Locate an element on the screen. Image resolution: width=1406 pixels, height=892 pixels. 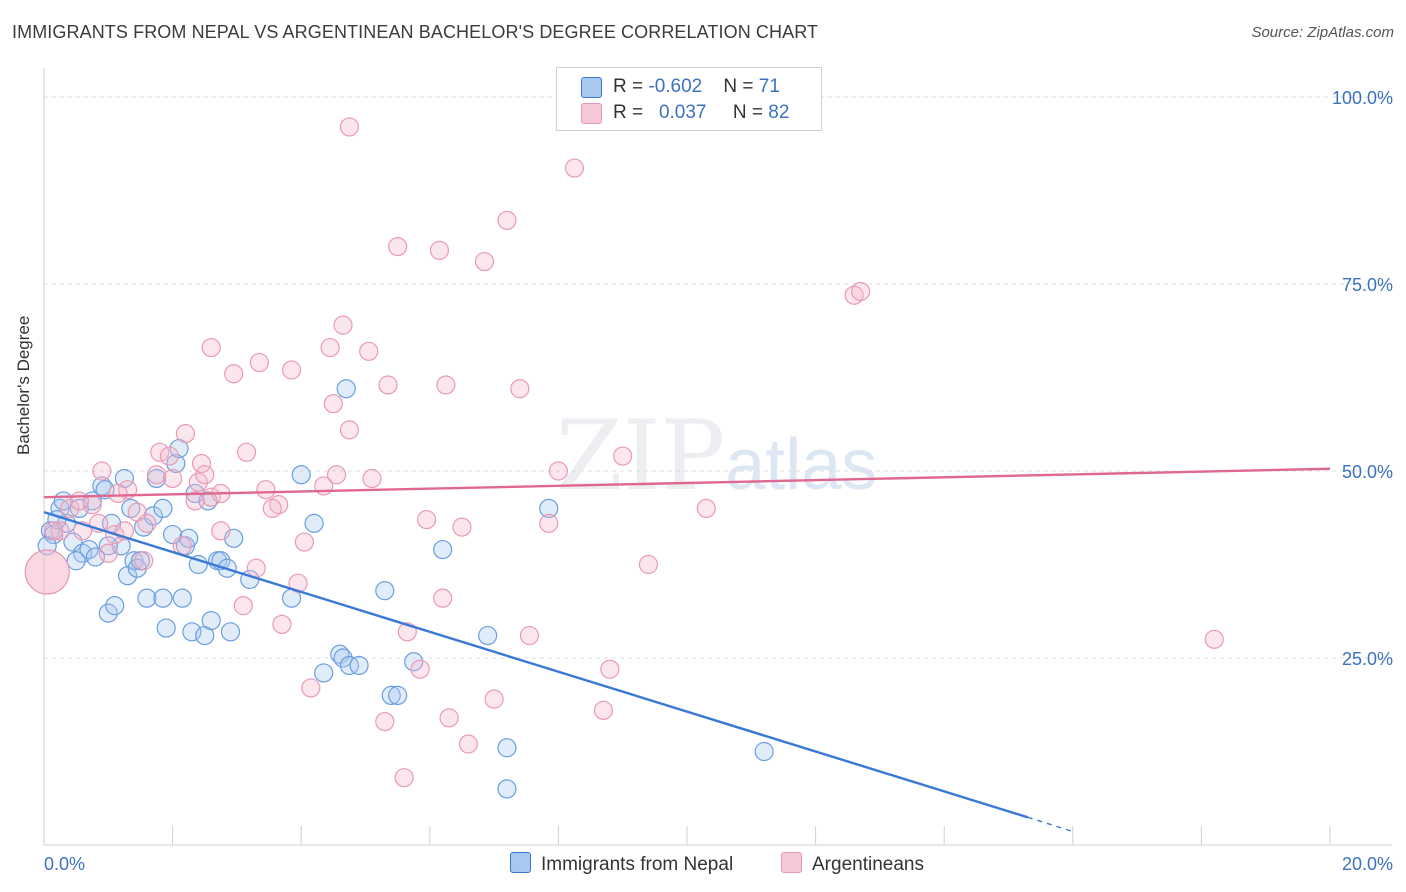
bottom-legend-label-argentineans: Argentineans is located at coordinates (868, 864).